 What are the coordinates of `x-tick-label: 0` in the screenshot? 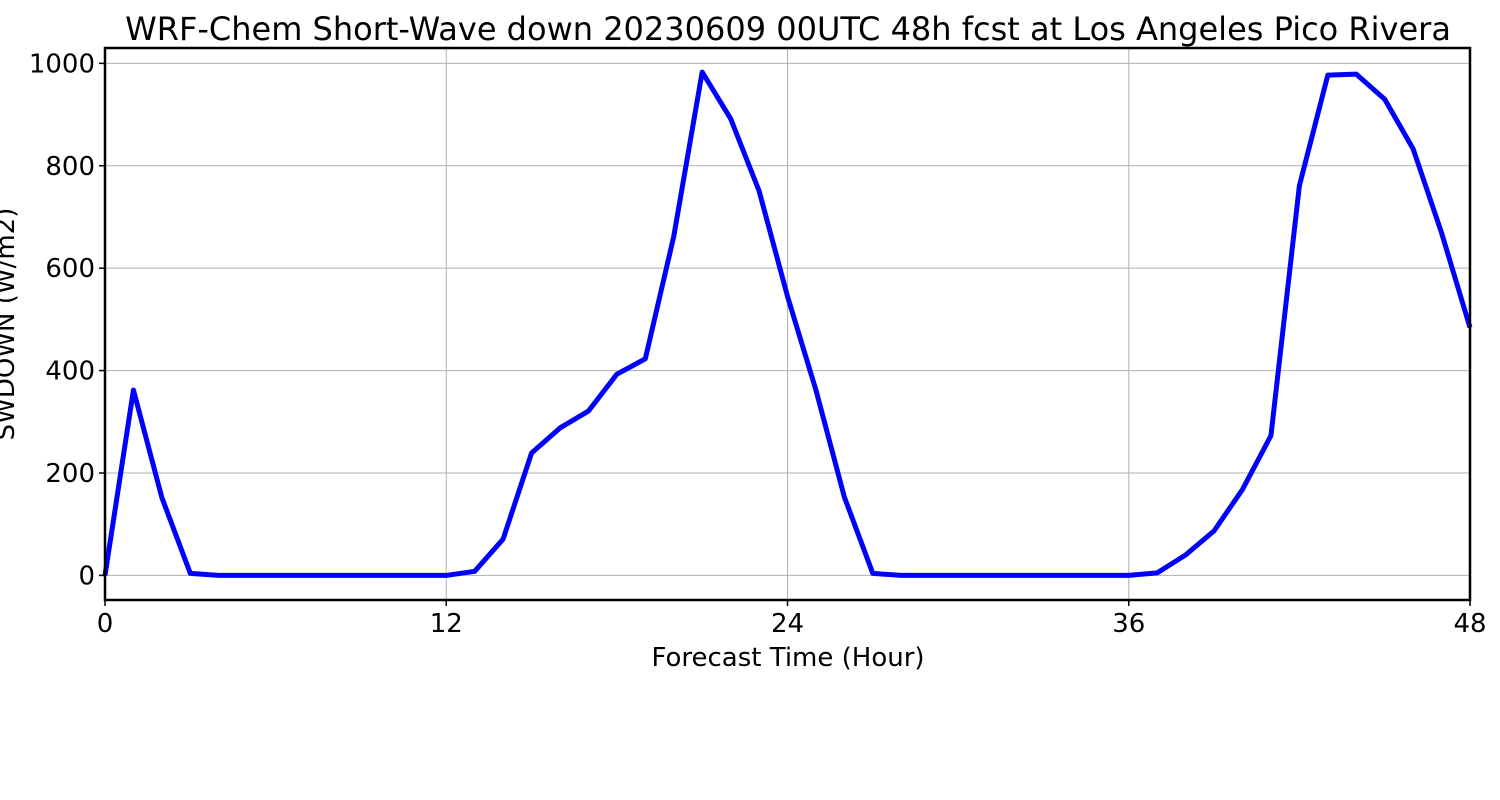 It's located at (105, 624).